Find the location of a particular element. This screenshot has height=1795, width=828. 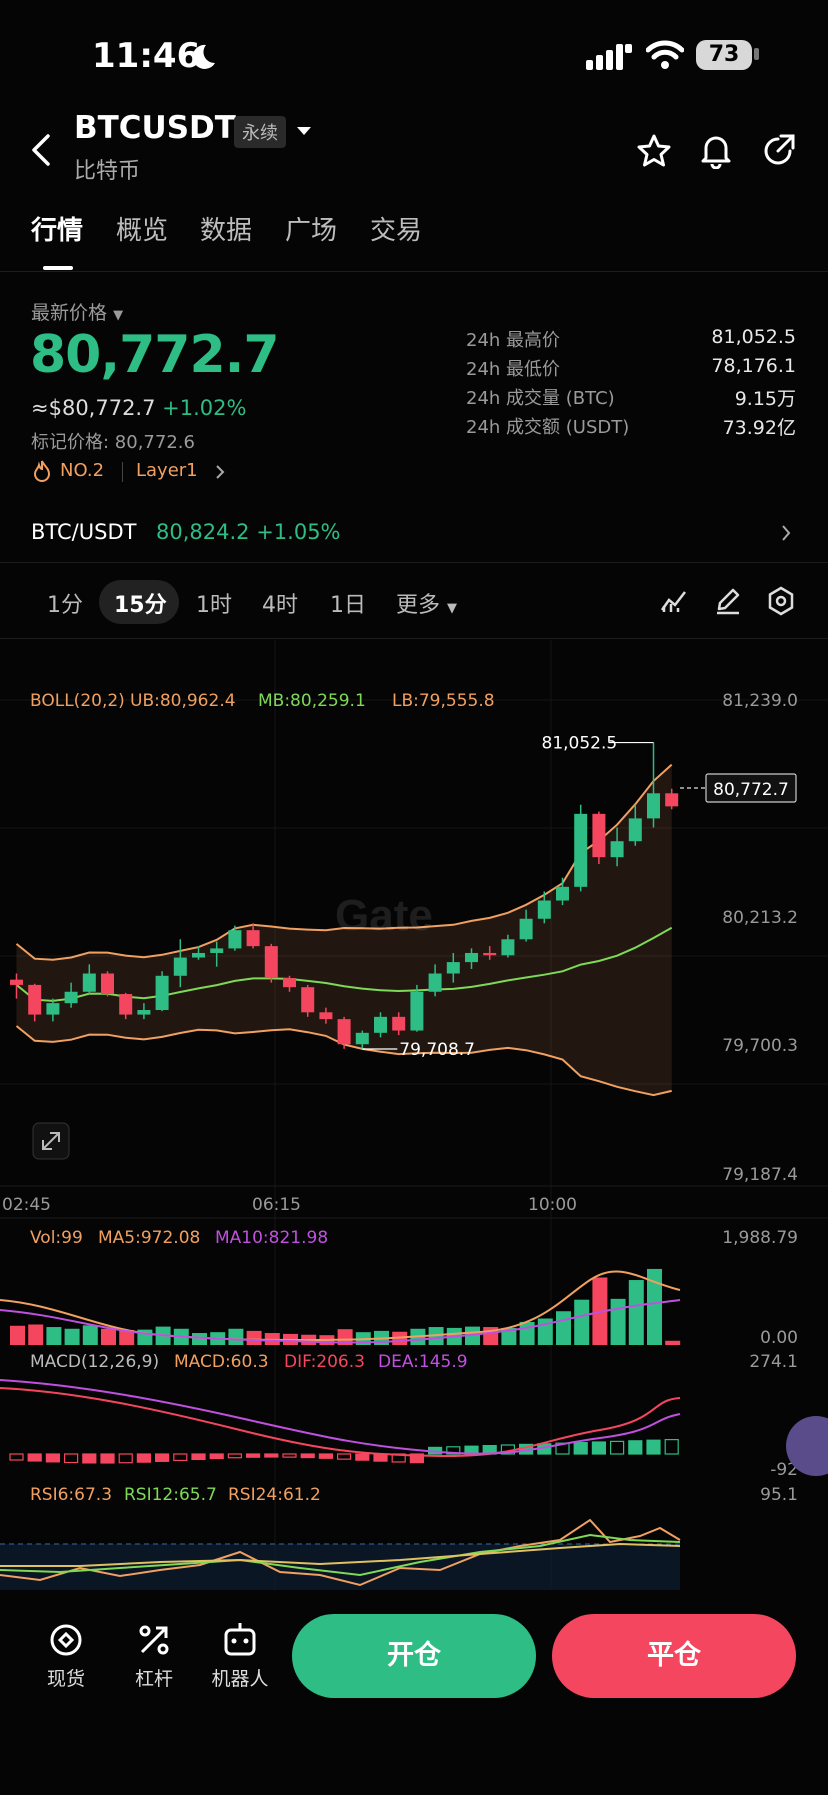

y-tick-3: 79,187.4 is located at coordinates (760, 1175).